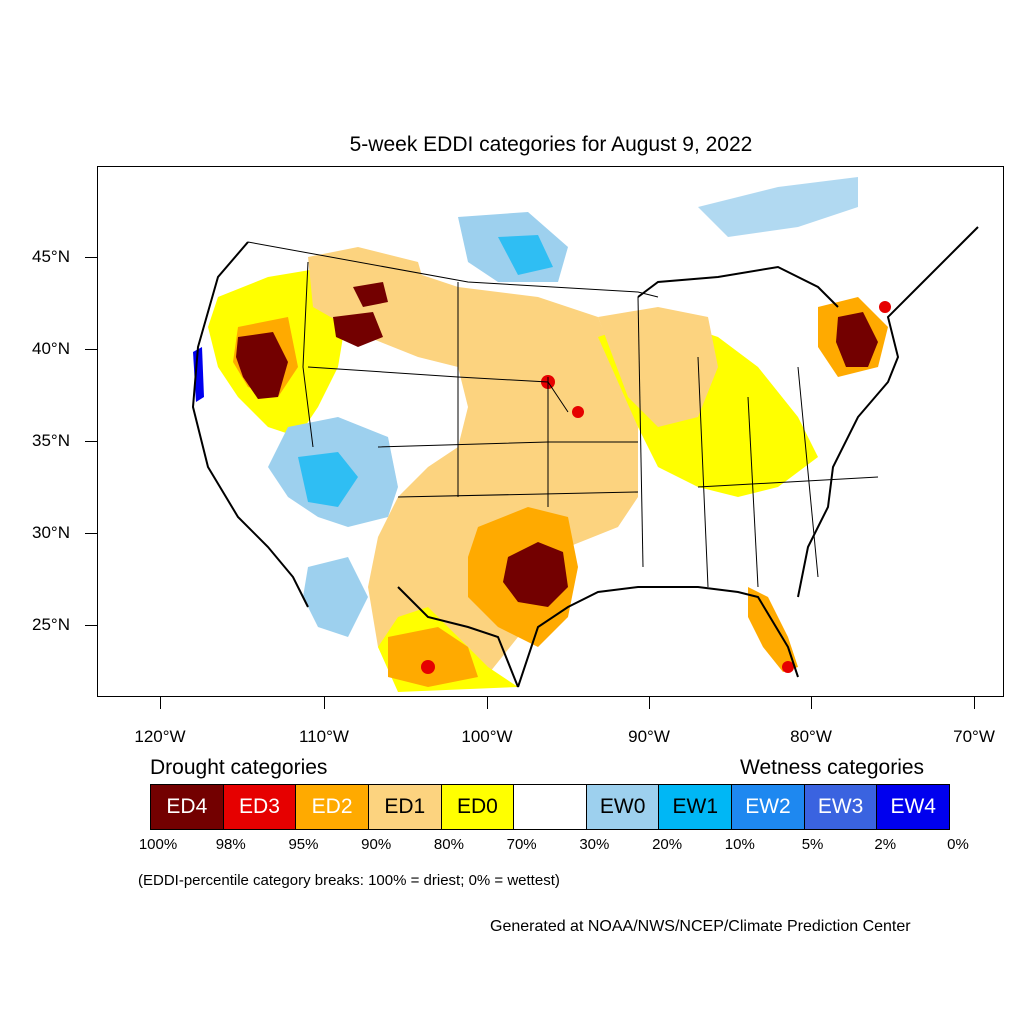 The width and height of the screenshot is (1024, 1024). Describe the element at coordinates (623, 807) in the screenshot. I see `legend-swatch-ew0: EW0` at that location.